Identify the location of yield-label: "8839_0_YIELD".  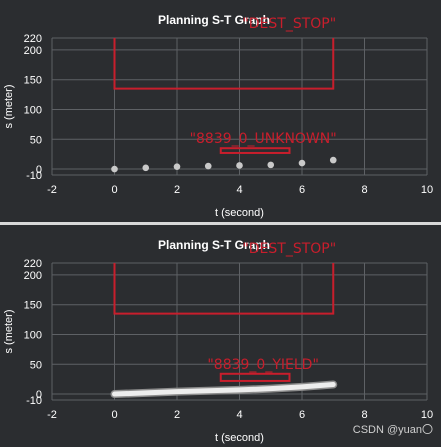
(263, 365).